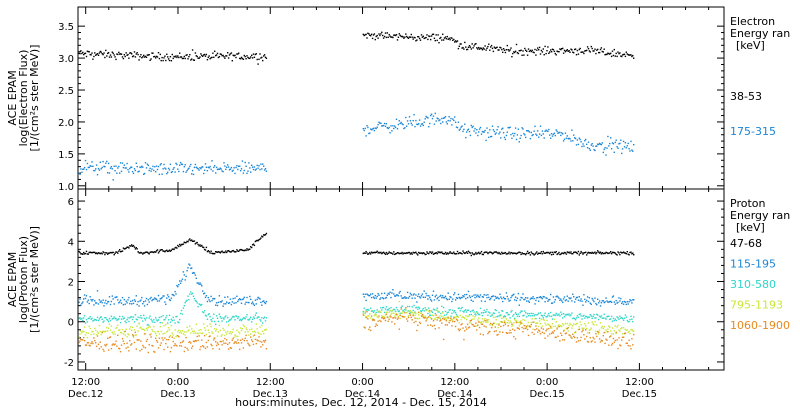  Describe the element at coordinates (454, 394) in the screenshot. I see `xtick-date-label: Dec.14` at that location.